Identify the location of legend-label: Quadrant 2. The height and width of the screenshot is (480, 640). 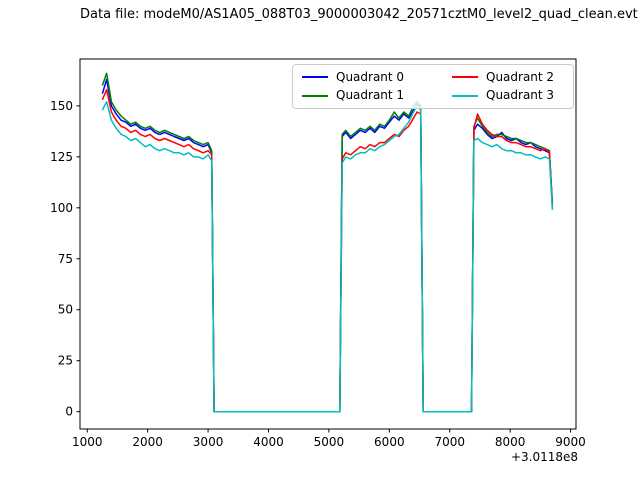
(520, 77).